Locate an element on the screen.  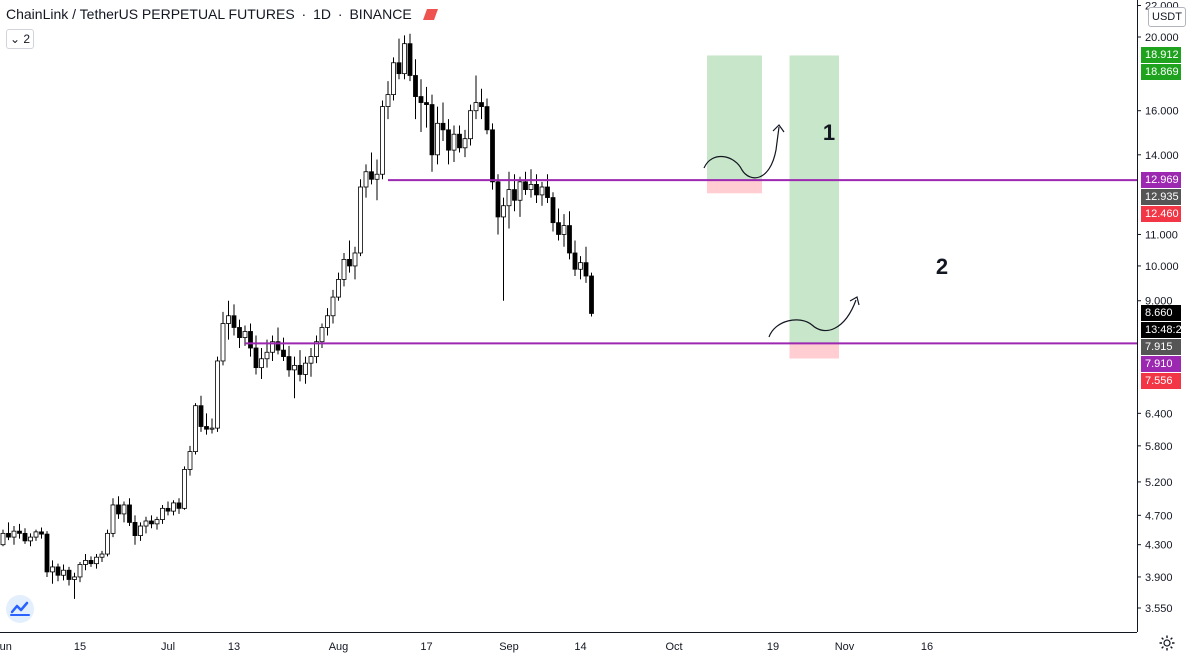
market-status-icon is located at coordinates (430, 14).